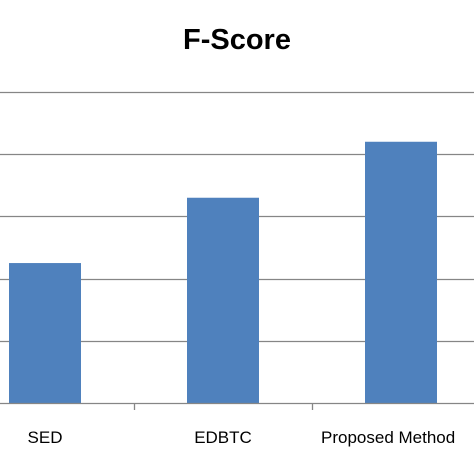 The image size is (474, 474). I want to click on bar-proposed-method, so click(401, 272).